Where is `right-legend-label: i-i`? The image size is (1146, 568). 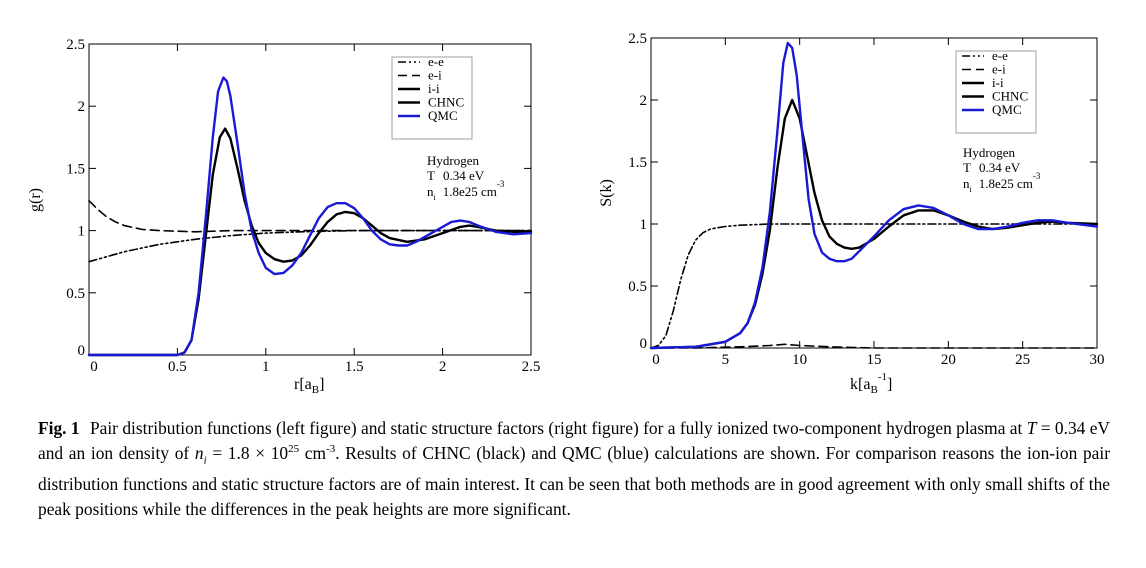
right-legend-label: i-i is located at coordinates (998, 82).